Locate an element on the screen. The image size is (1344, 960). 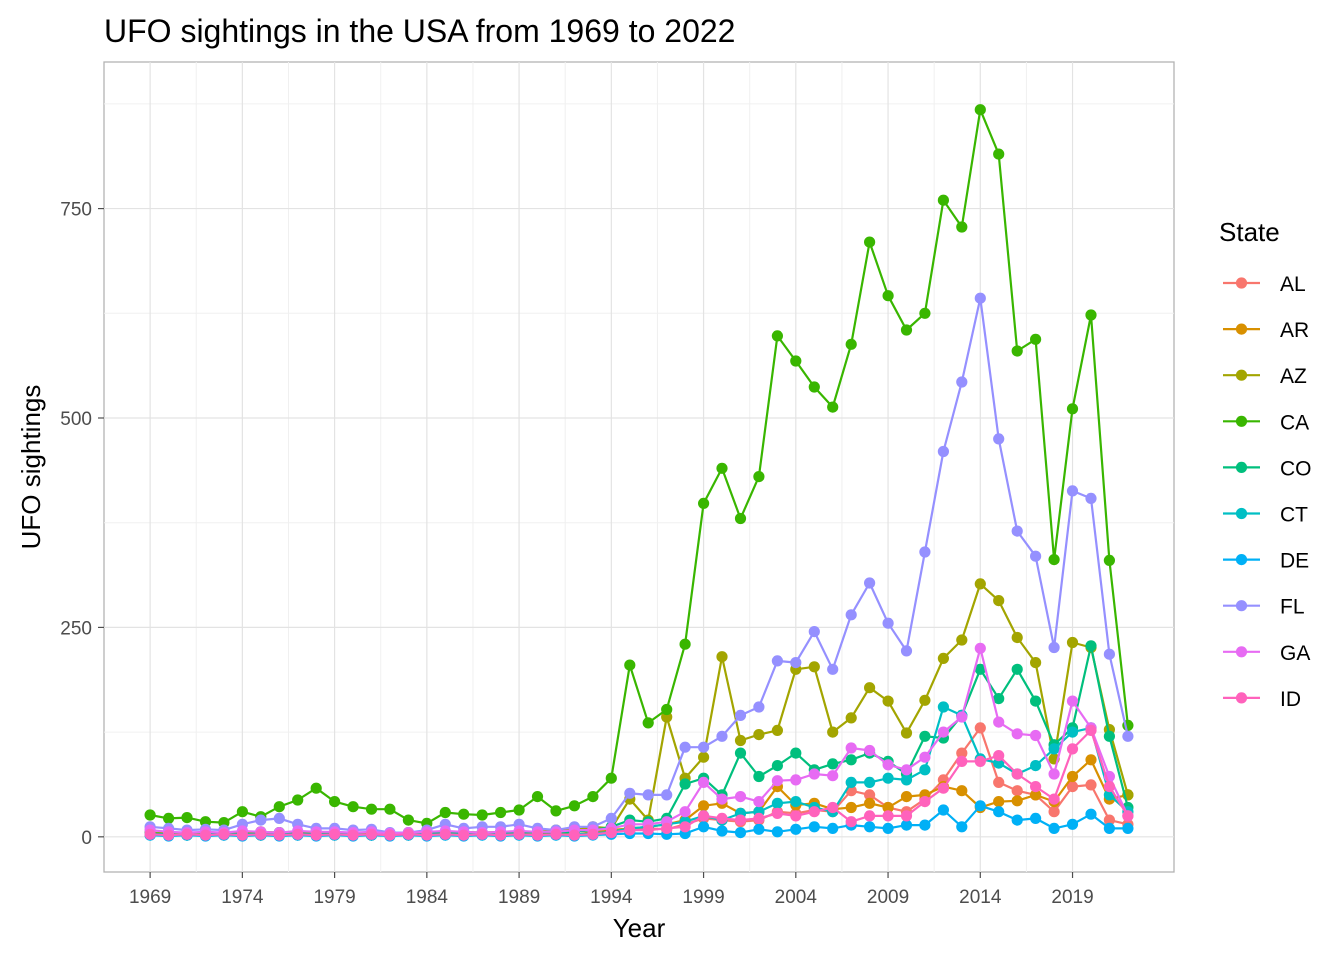
y-tick-label: 0 is located at coordinates (86, 838).